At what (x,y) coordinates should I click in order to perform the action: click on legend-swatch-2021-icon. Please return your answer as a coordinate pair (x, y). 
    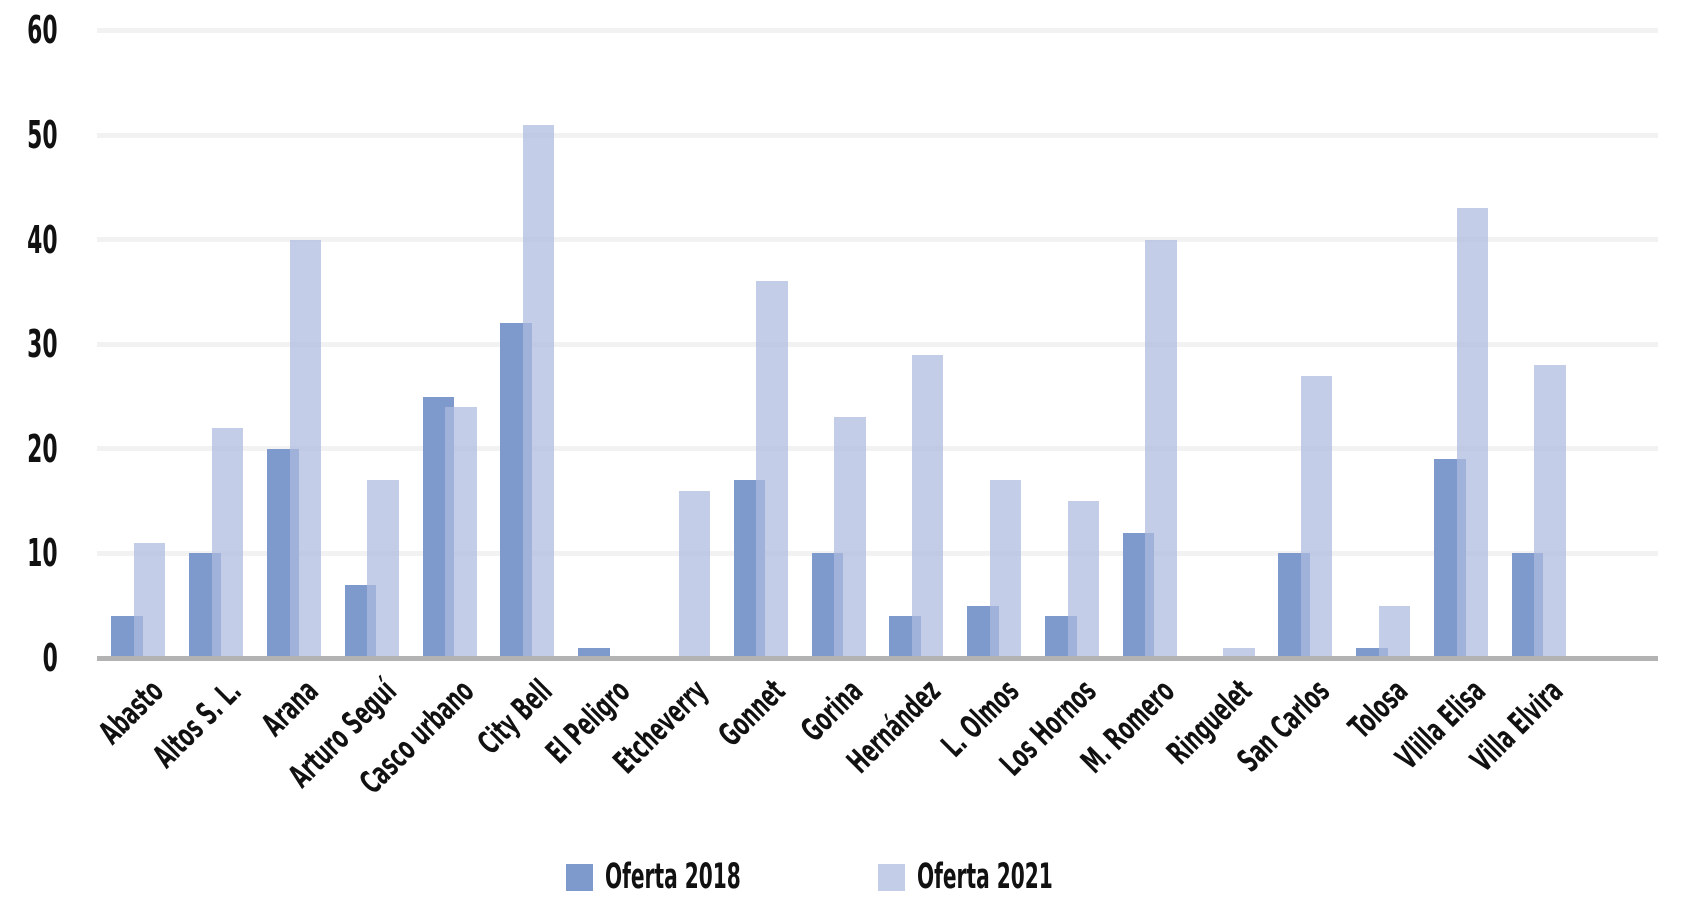
    Looking at the image, I should click on (891, 877).